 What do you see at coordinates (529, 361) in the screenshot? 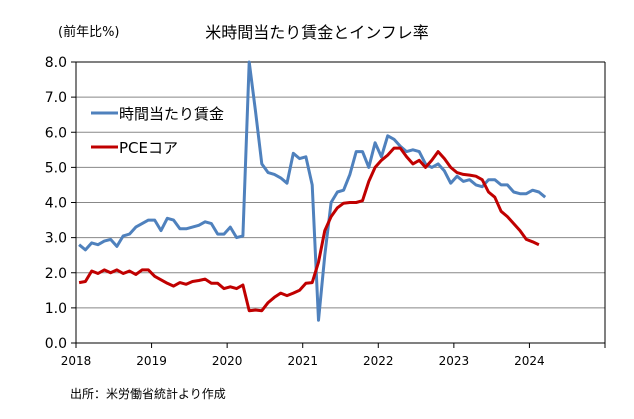
I see `x-tick-label: 2024` at bounding box center [529, 361].